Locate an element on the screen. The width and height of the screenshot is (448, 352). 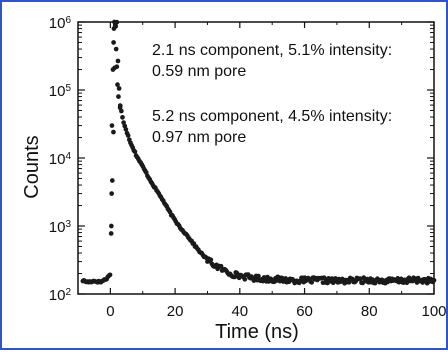
x-tick-label: 20 is located at coordinates (175, 311).